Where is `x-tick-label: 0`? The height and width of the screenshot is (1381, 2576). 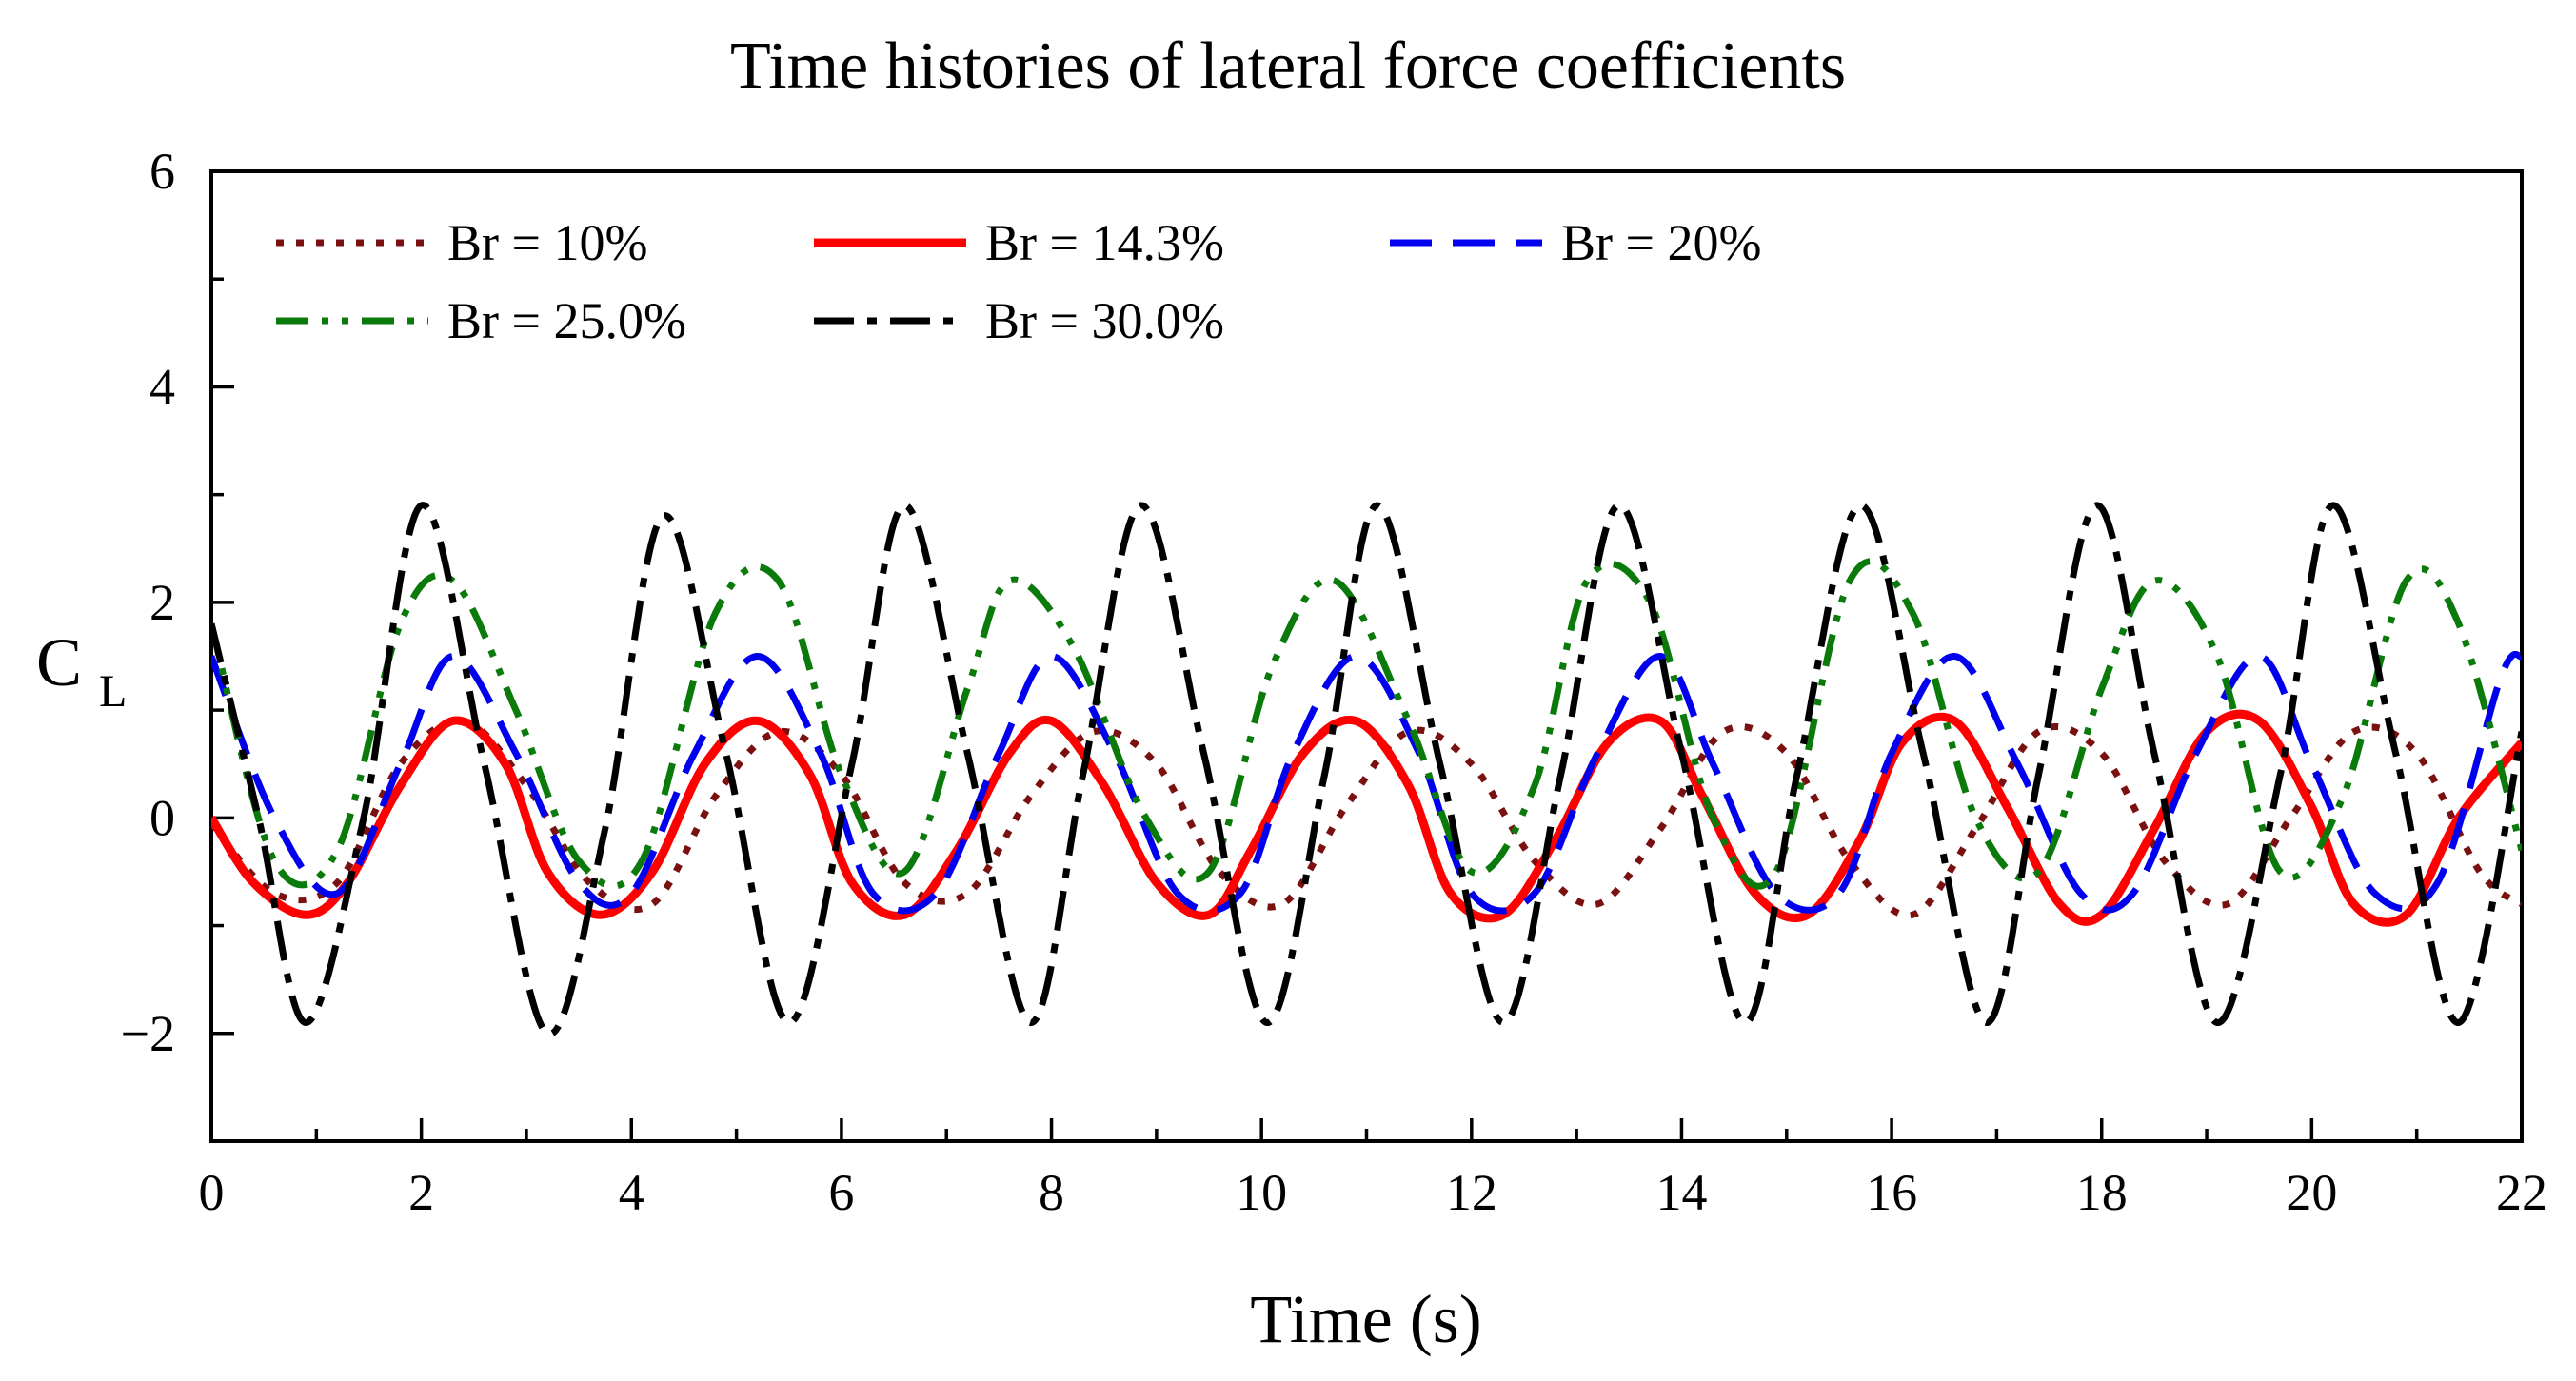
x-tick-label: 0 is located at coordinates (212, 1192).